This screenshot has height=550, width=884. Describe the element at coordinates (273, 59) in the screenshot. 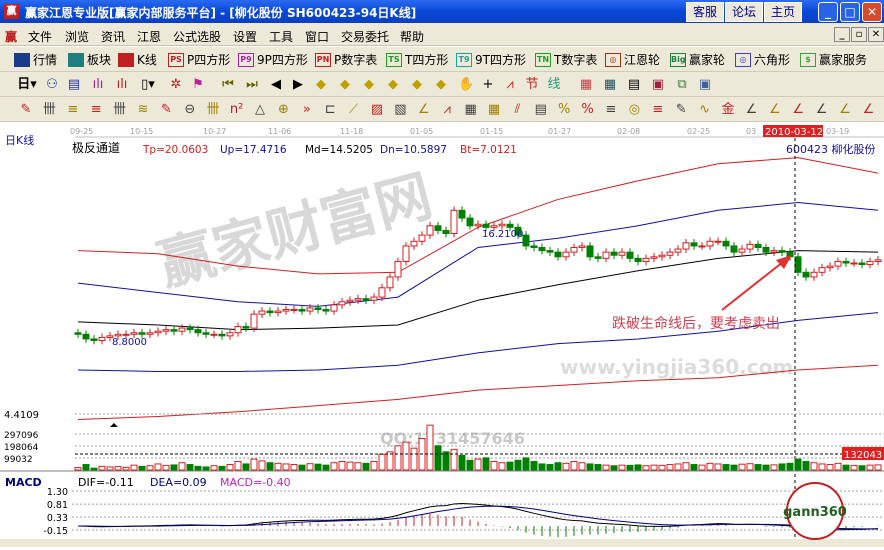

I see `toolbar-p9-button: P9 9P四方形` at that location.